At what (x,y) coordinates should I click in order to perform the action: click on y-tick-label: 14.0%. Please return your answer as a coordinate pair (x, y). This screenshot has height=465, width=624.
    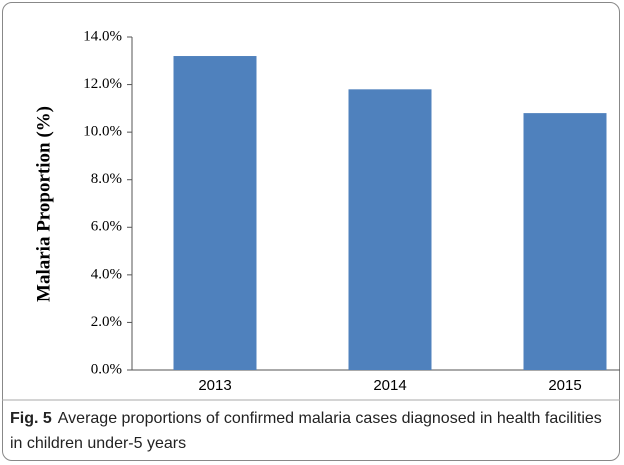
    Looking at the image, I should click on (102, 36).